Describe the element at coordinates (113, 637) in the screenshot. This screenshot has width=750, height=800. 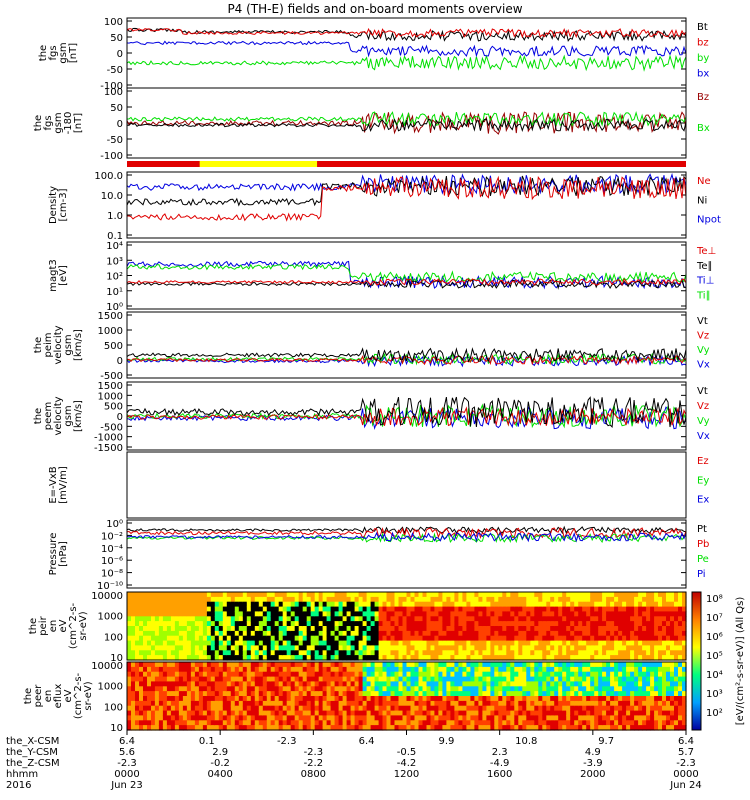
I see `ytick-label: 100` at that location.